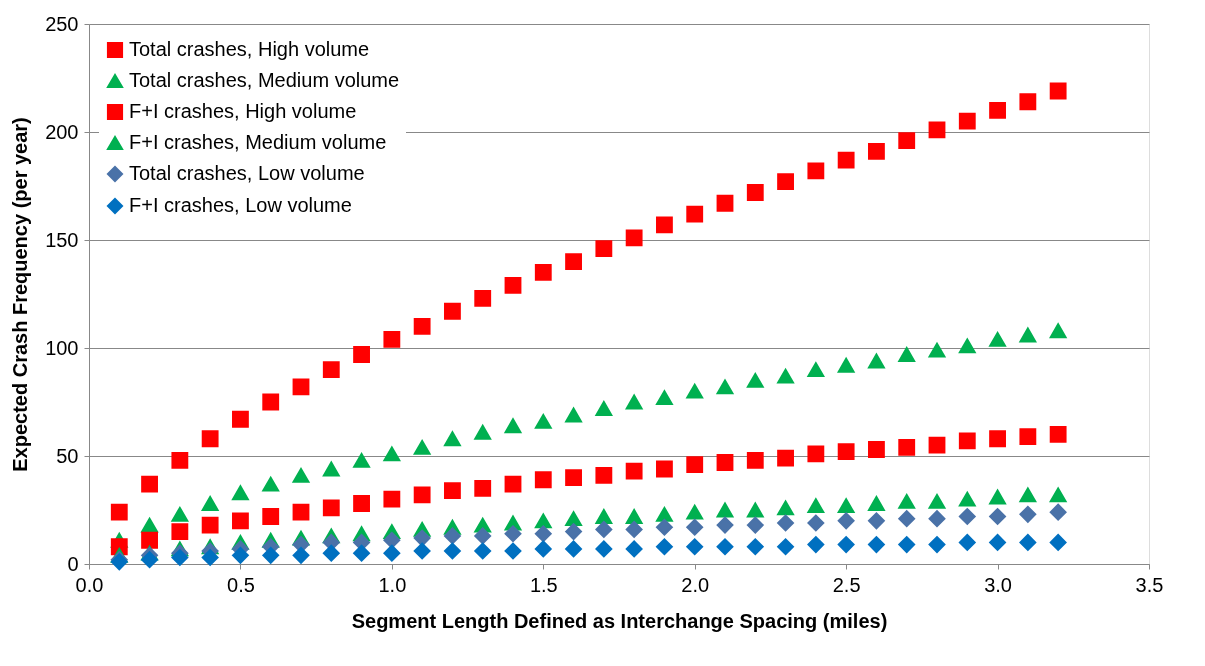  Describe the element at coordinates (20, 294) in the screenshot. I see `y-axis-title: Expected Crash Frequency (per year)` at that location.